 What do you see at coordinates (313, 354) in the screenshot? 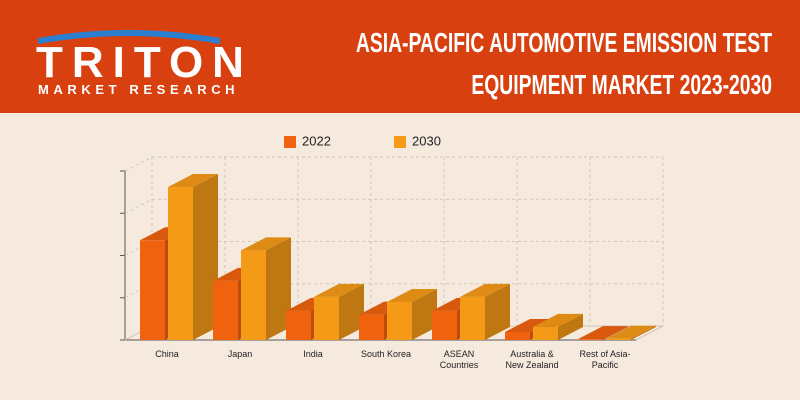
I see `x-tick-label: India` at bounding box center [313, 354].